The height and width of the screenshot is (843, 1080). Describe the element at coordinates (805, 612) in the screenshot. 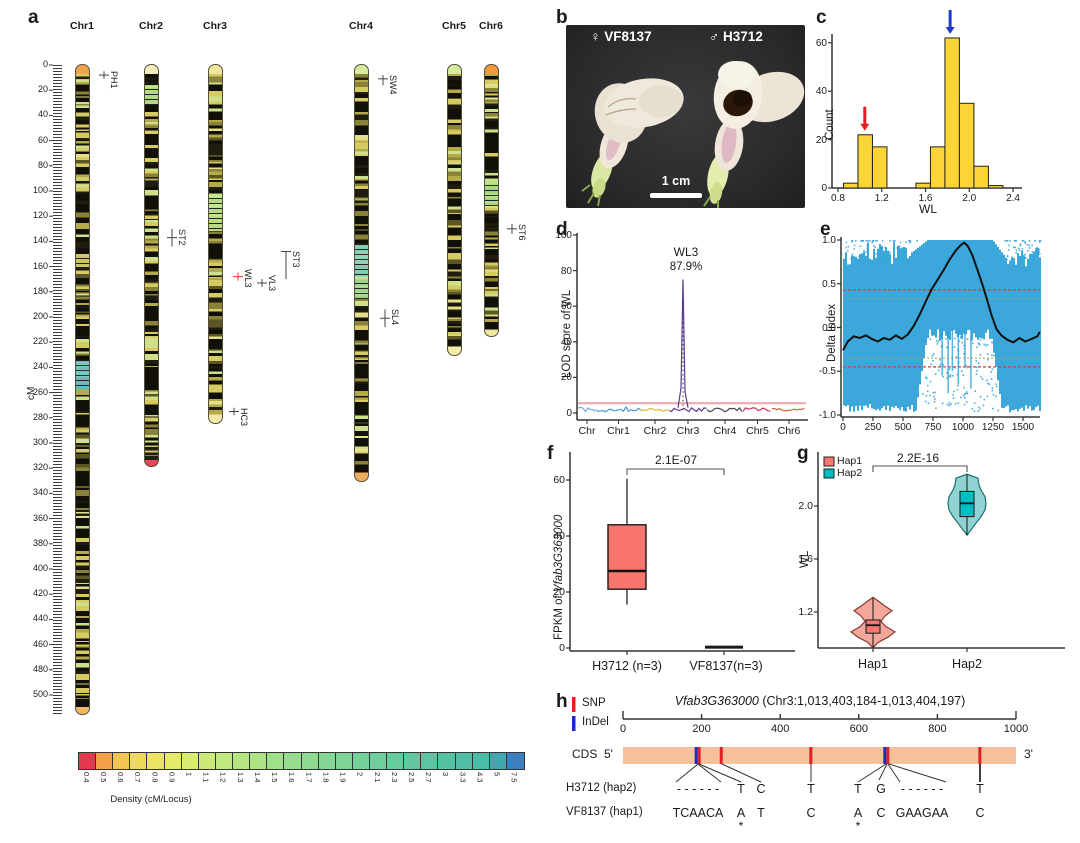

I see `g-y-tick-label: 1.2` at that location.